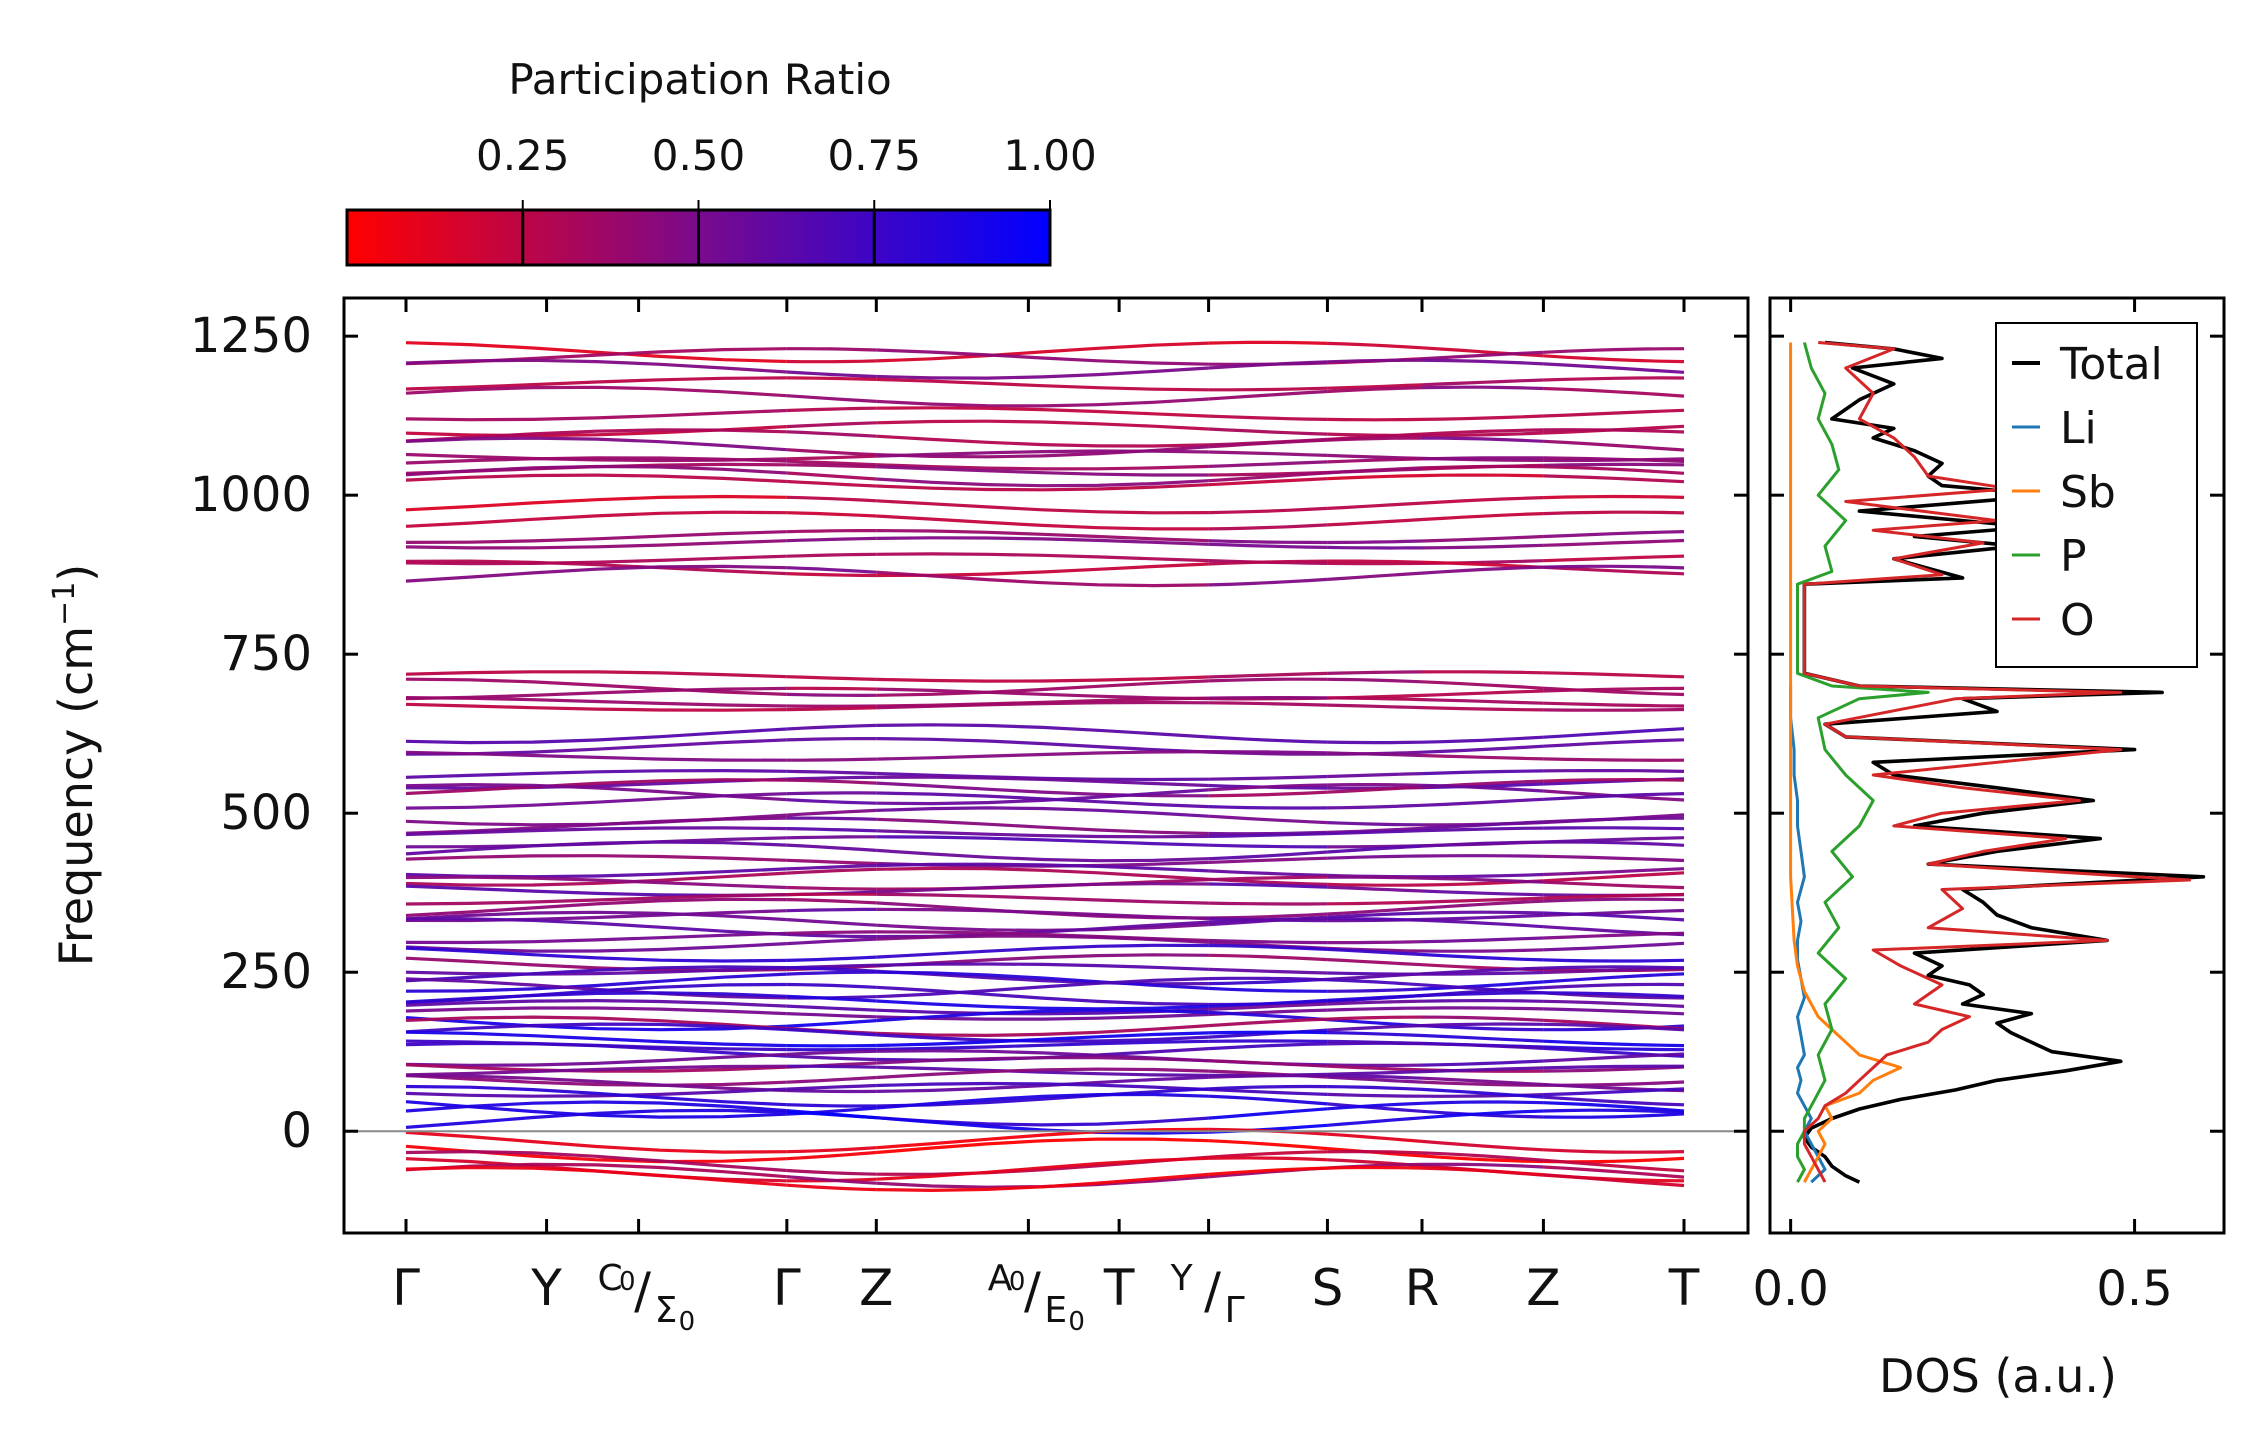  Describe the element at coordinates (251, 336) in the screenshot. I see `y-tick-label: 1250` at that location.